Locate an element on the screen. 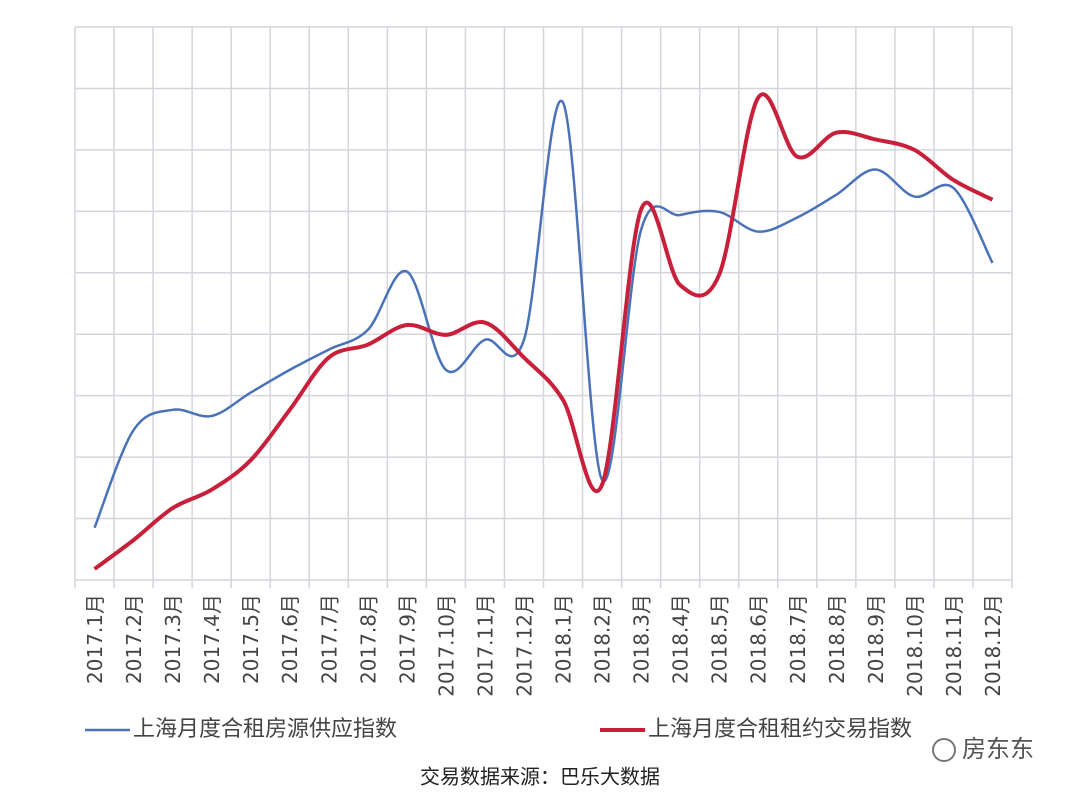 The width and height of the screenshot is (1080, 797). x-tick-label: 2018.10月 is located at coordinates (915, 645).